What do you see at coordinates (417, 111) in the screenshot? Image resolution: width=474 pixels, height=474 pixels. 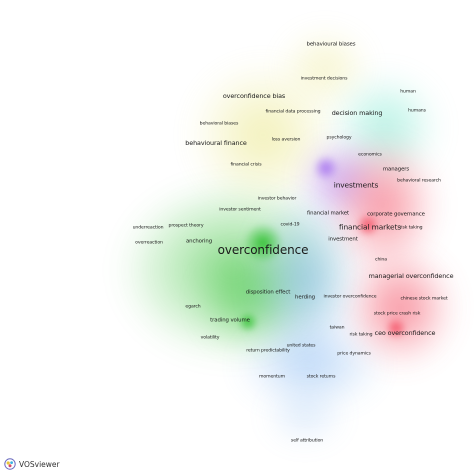 I see `term-humans: humans` at bounding box center [417, 111].